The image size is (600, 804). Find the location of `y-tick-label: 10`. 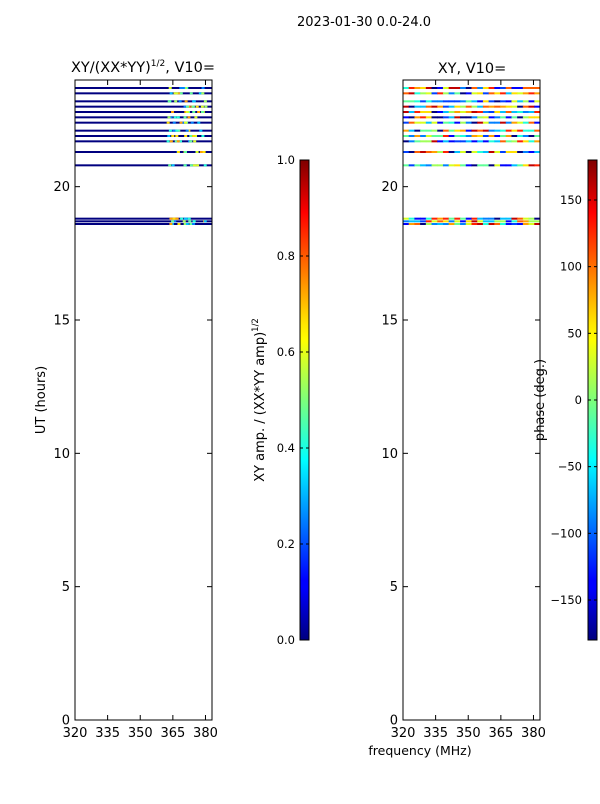

y-tick-label: 10 is located at coordinates (61, 454).